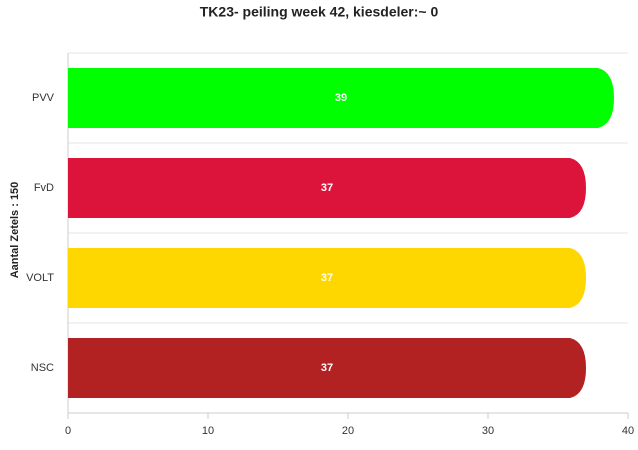  What do you see at coordinates (68, 431) in the screenshot?
I see `x-tick-label: 0` at bounding box center [68, 431].